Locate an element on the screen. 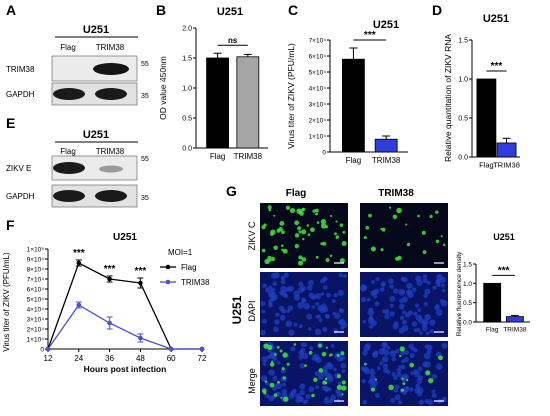 This screenshot has height=416, width=550. y-tick-label: 1×10⁴ is located at coordinates (36, 339).